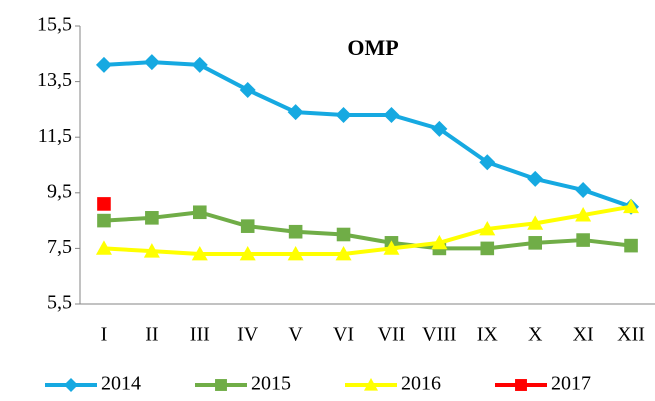 The height and width of the screenshot is (401, 655). What do you see at coordinates (59, 191) in the screenshot?
I see `y-tick-label: 9,5` at bounding box center [59, 191].